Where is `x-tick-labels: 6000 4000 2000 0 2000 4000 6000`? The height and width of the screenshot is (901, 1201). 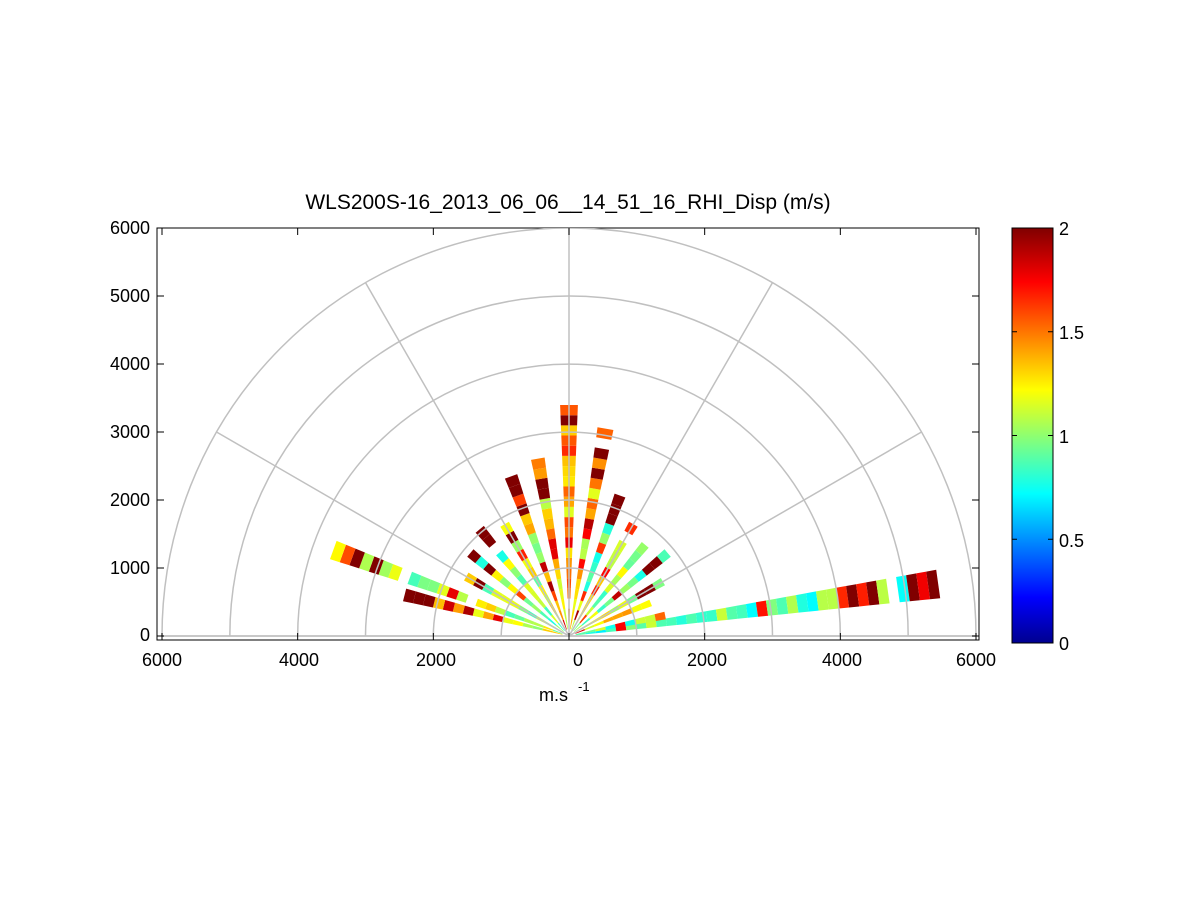 x-tick-labels: 6000 4000 2000 0 2000 4000 6000 is located at coordinates (569, 660).